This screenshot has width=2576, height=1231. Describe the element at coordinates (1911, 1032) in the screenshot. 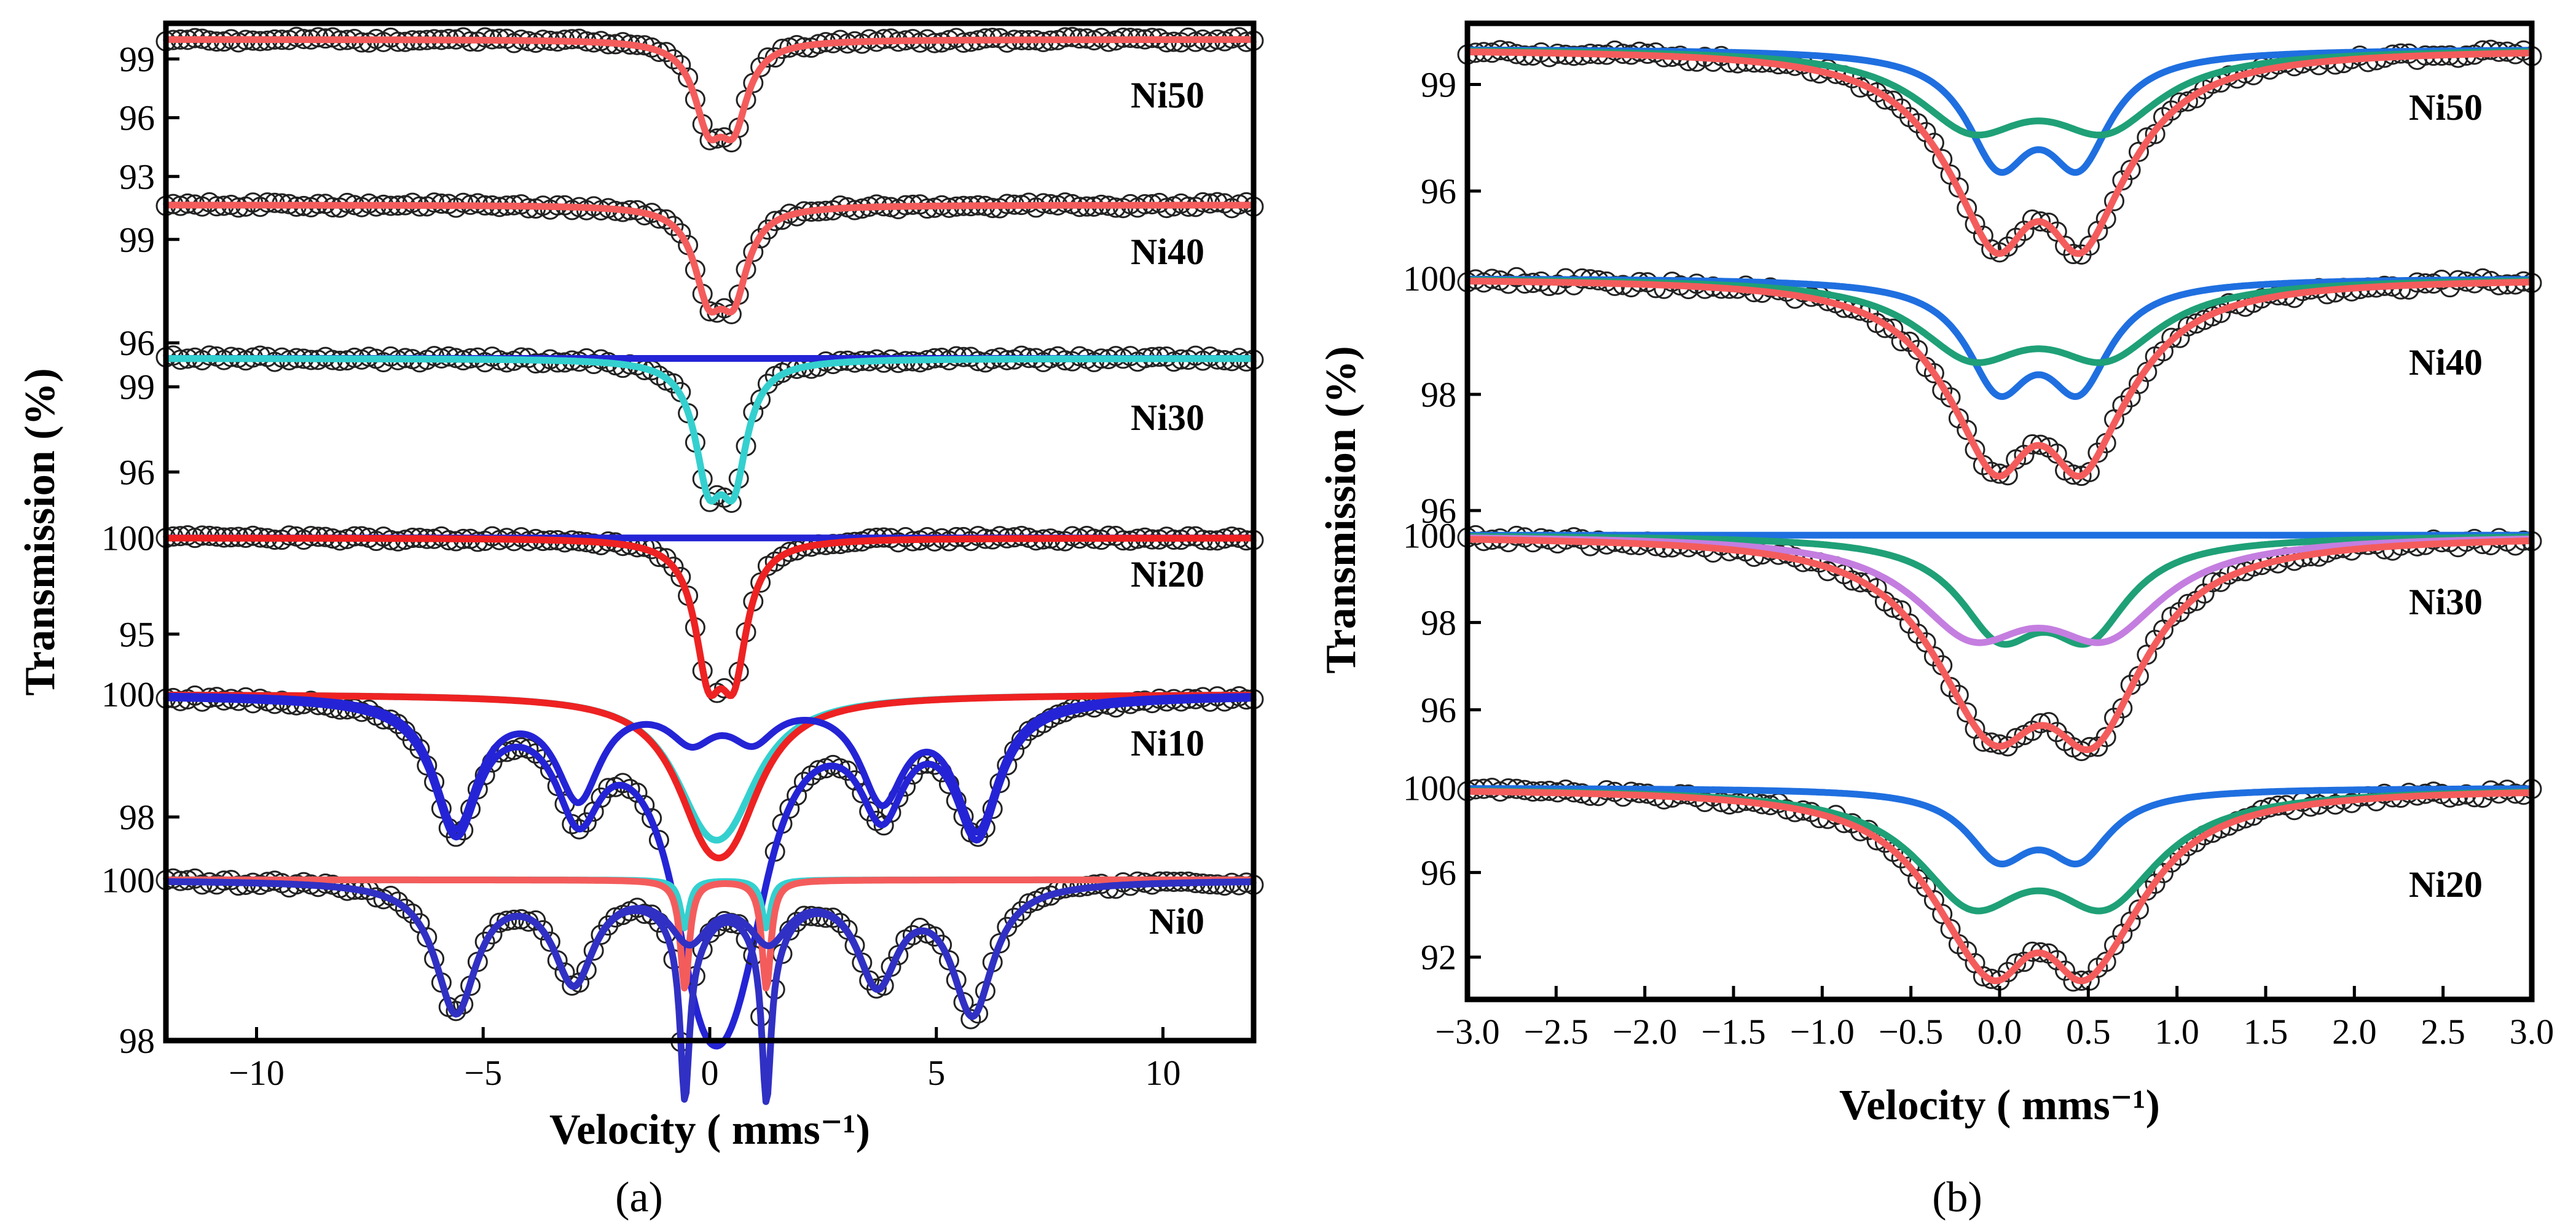

I see `x-tick-label: −0.5` at that location.